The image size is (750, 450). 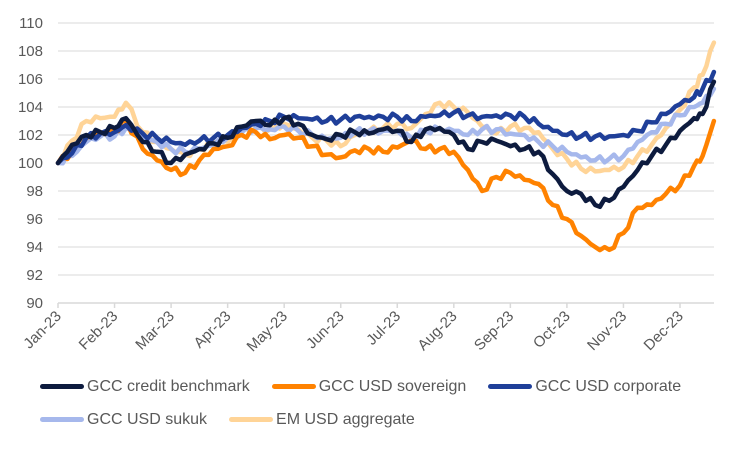 I want to click on x-tick-label: Jan-23, so click(x=42, y=330).